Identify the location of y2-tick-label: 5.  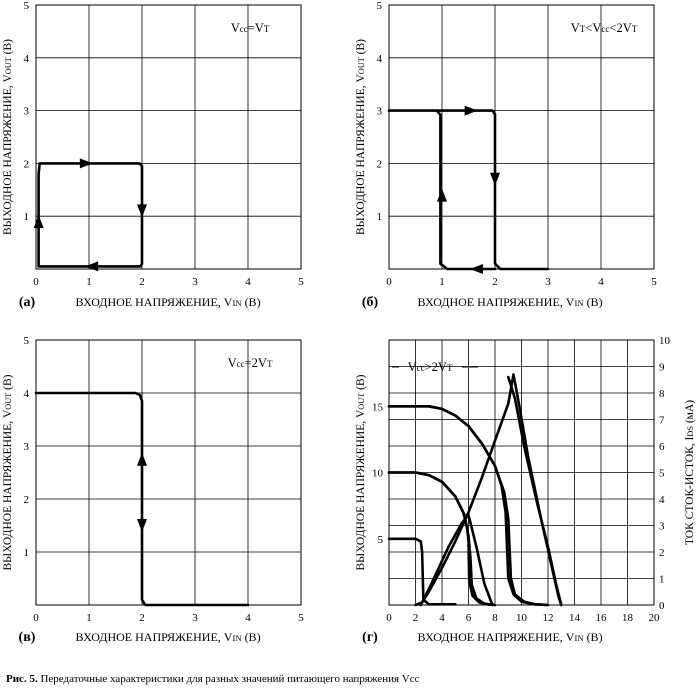
(662, 474).